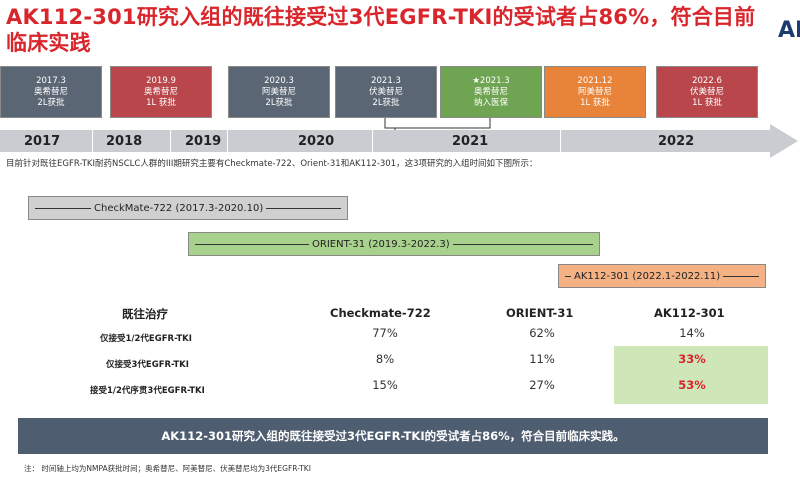 The height and width of the screenshot is (477, 800). I want to click on table-cell: 77%, so click(385, 333).